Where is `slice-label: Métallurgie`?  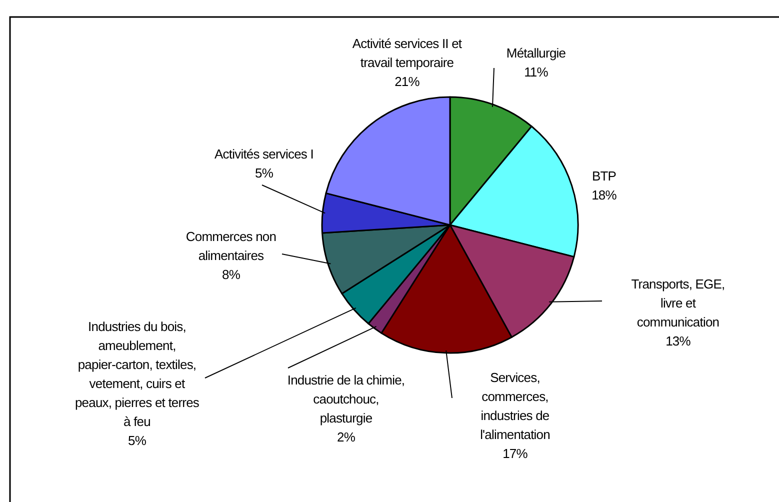
slice-label: Métallurgie is located at coordinates (536, 53).